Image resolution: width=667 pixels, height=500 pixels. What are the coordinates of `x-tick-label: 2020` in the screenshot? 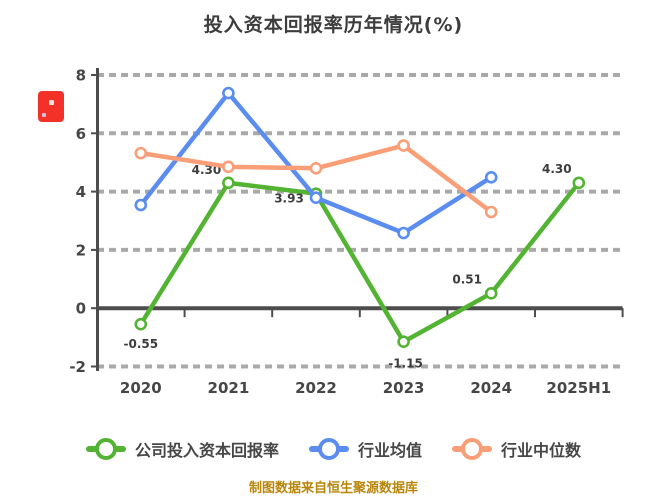 It's located at (141, 388).